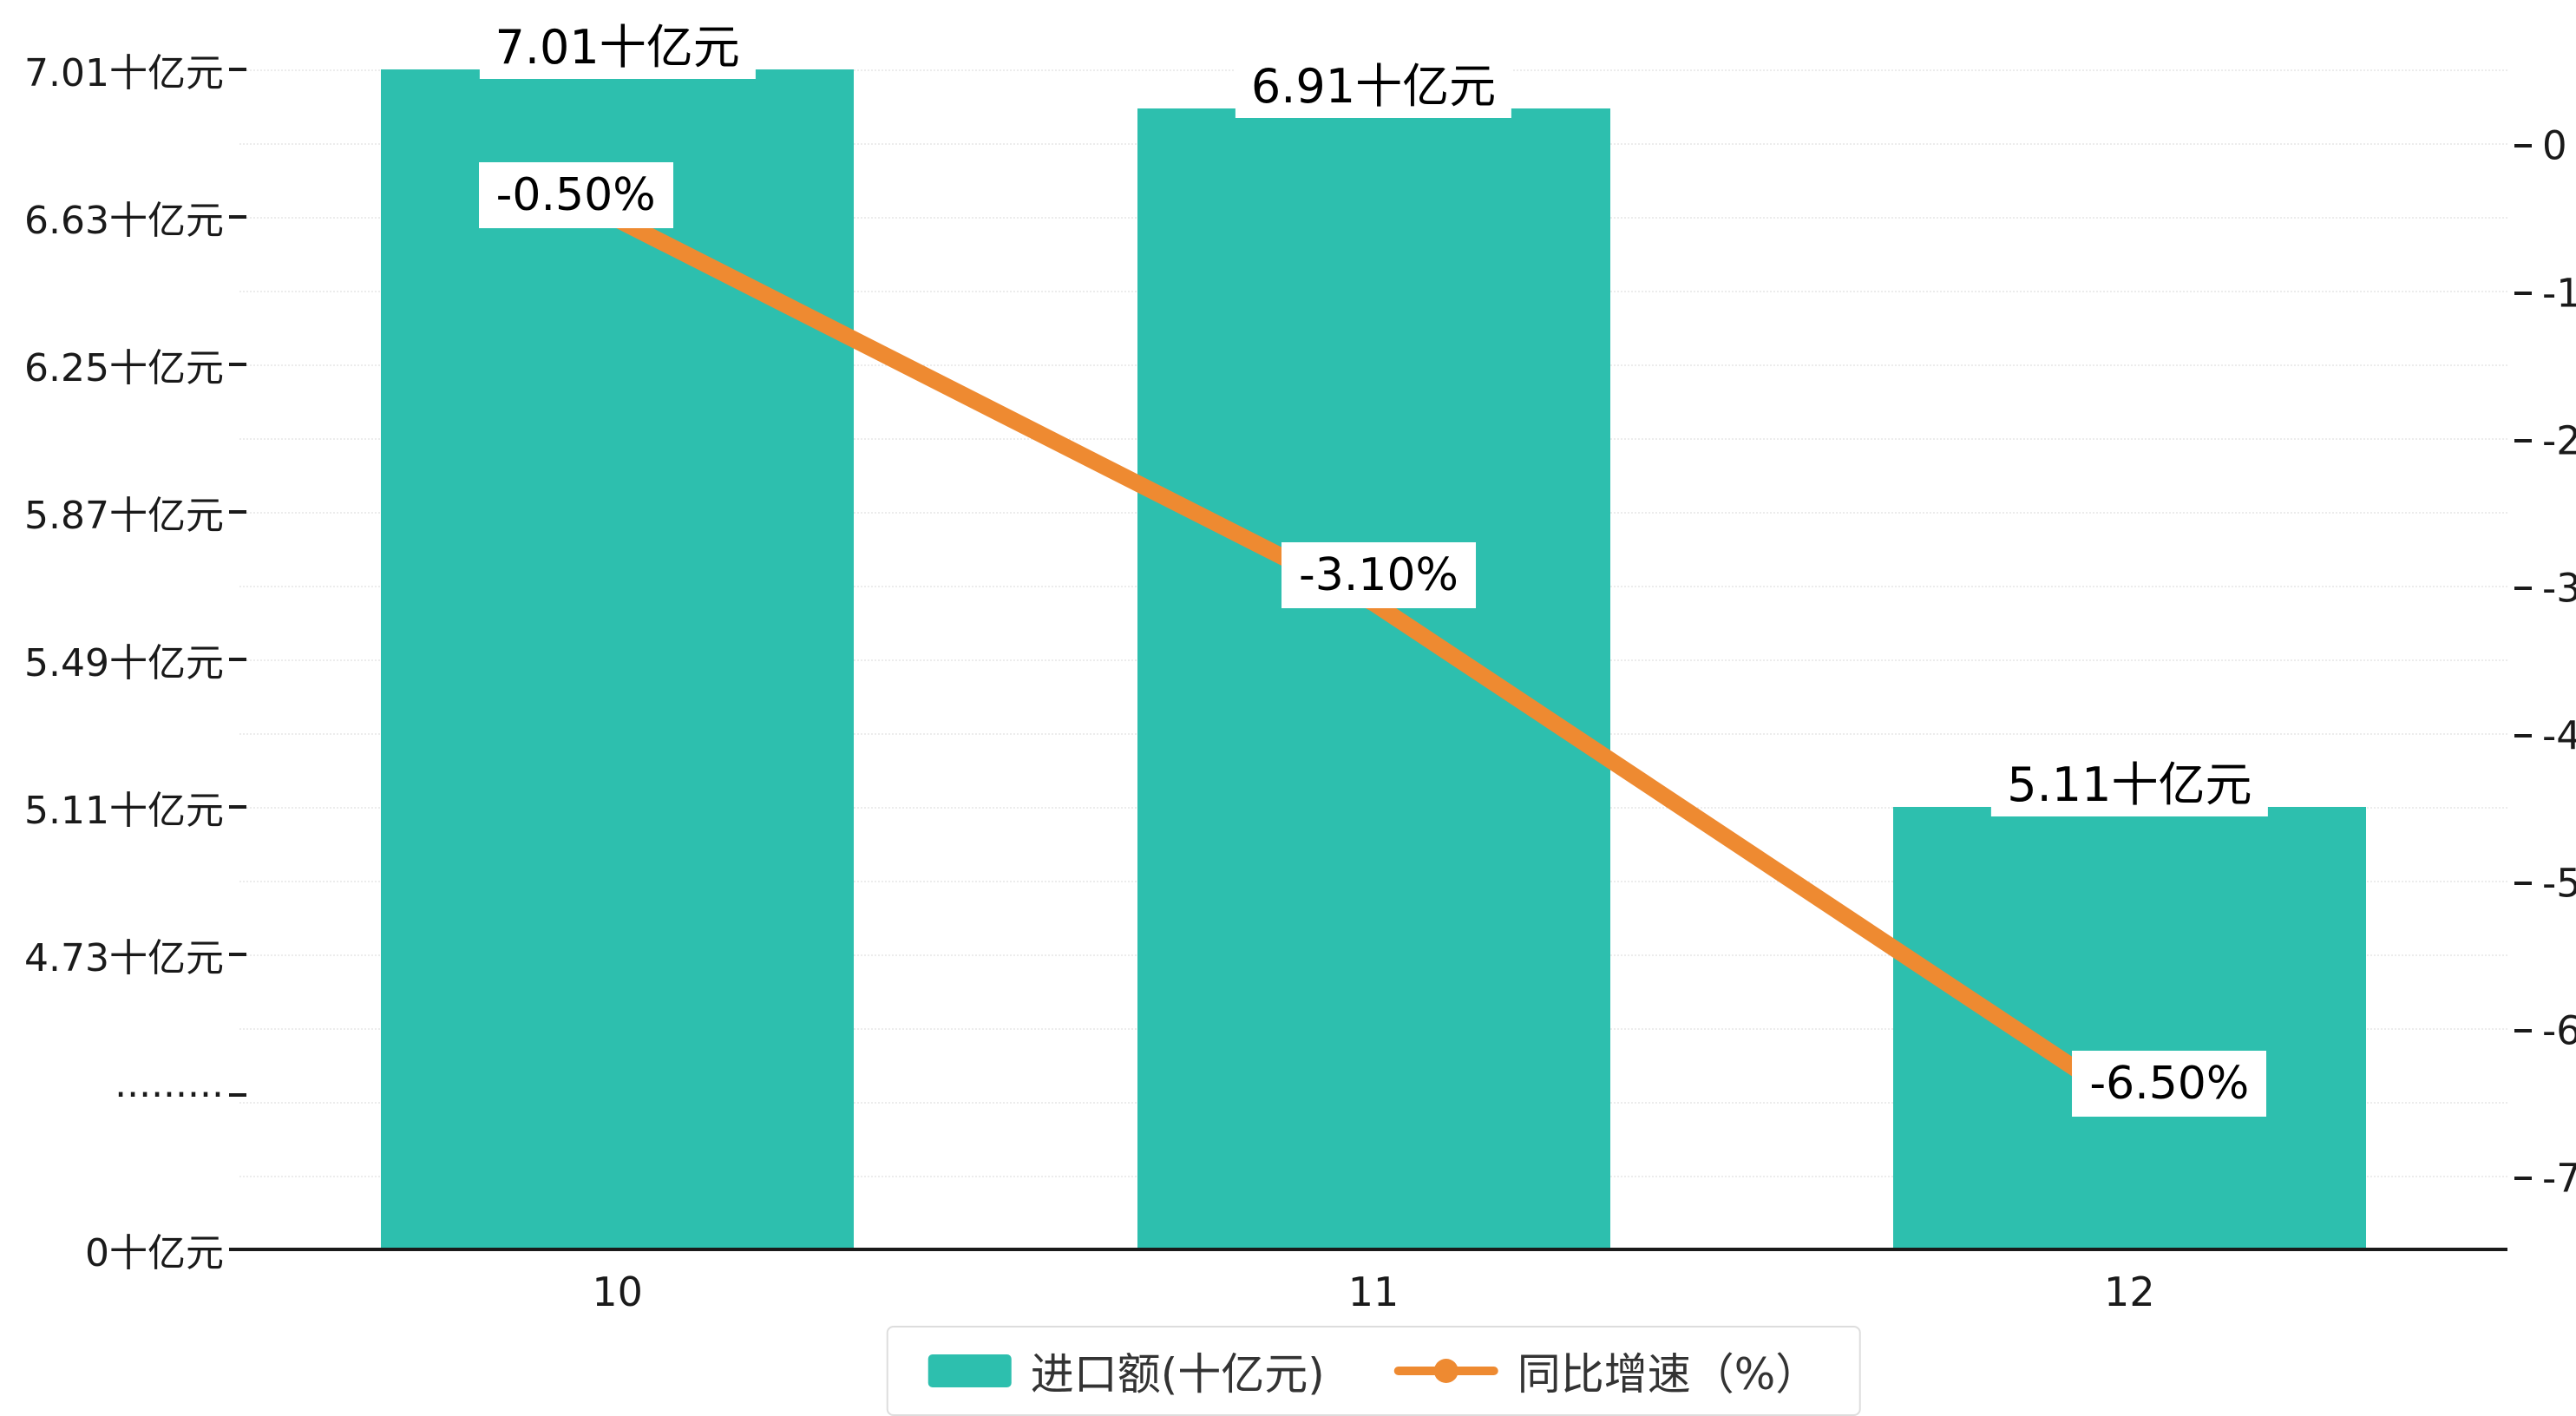 The width and height of the screenshot is (2576, 1416). What do you see at coordinates (124, 516) in the screenshot?
I see `left-axis-tick-label: 5.87十亿元` at bounding box center [124, 516].